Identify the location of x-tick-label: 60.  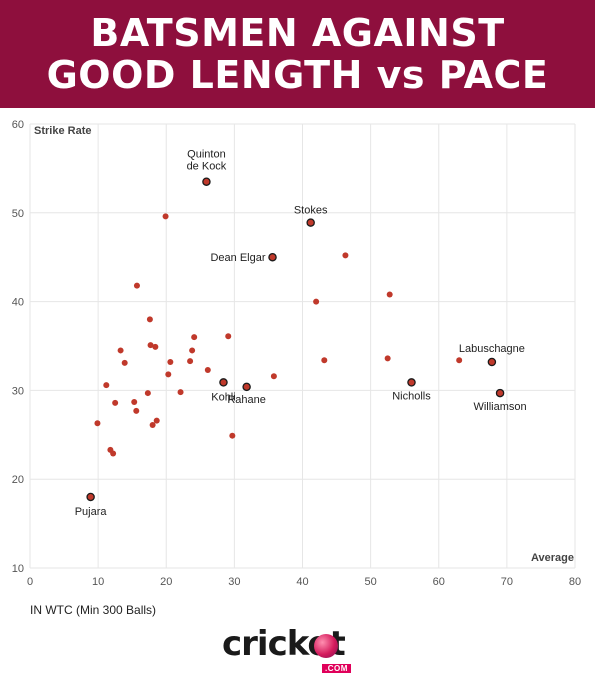
(439, 582).